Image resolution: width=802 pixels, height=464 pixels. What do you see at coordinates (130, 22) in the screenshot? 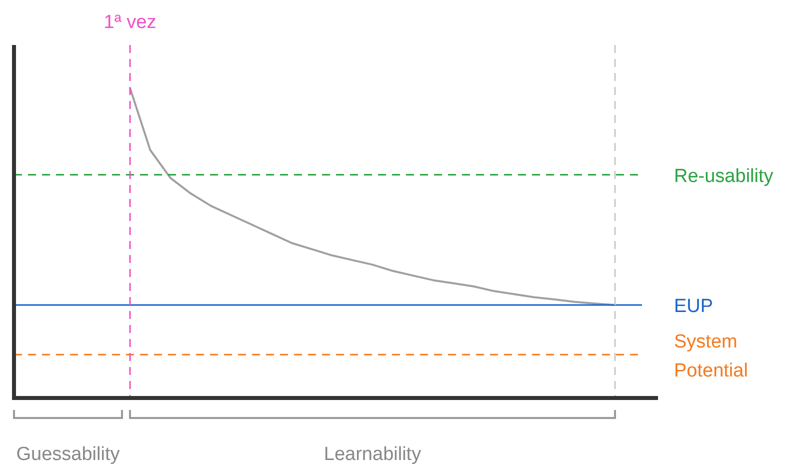
I see `text: 1ª vez` at bounding box center [130, 22].